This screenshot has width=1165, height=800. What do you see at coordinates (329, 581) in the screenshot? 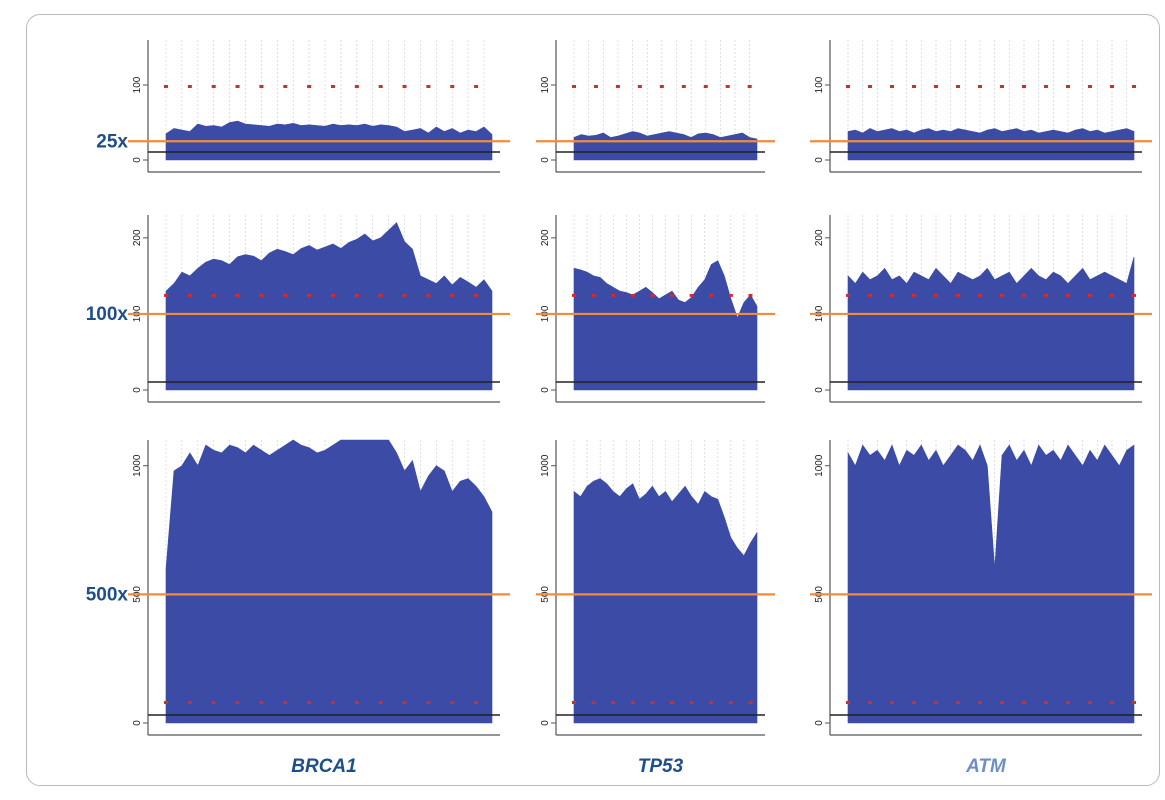
I see `coverage-area-brca1` at bounding box center [329, 581].